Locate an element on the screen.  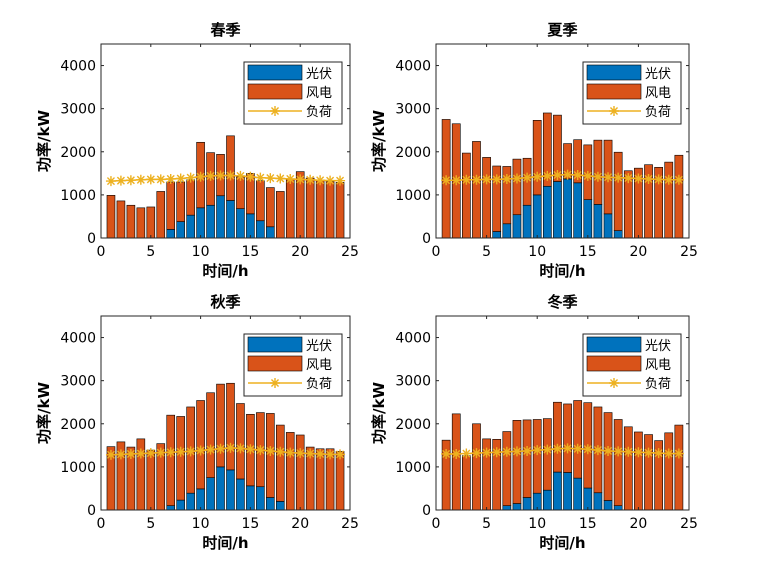
y-axis-label: 功率/kW is located at coordinates (44, 141).